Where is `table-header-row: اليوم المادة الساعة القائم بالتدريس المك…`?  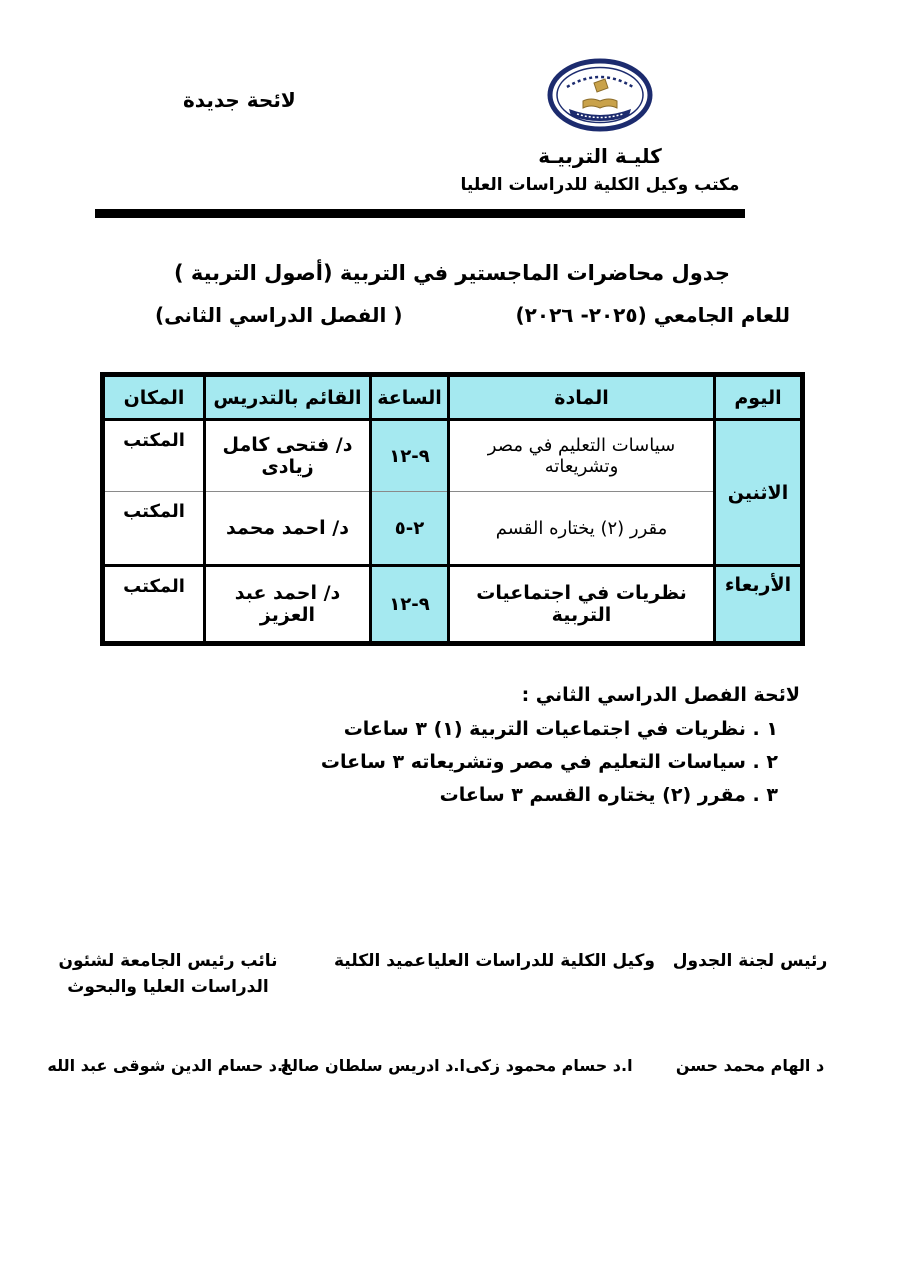 table-header-row: اليوم المادة الساعة القائم بالتدريس المك… is located at coordinates (452, 397).